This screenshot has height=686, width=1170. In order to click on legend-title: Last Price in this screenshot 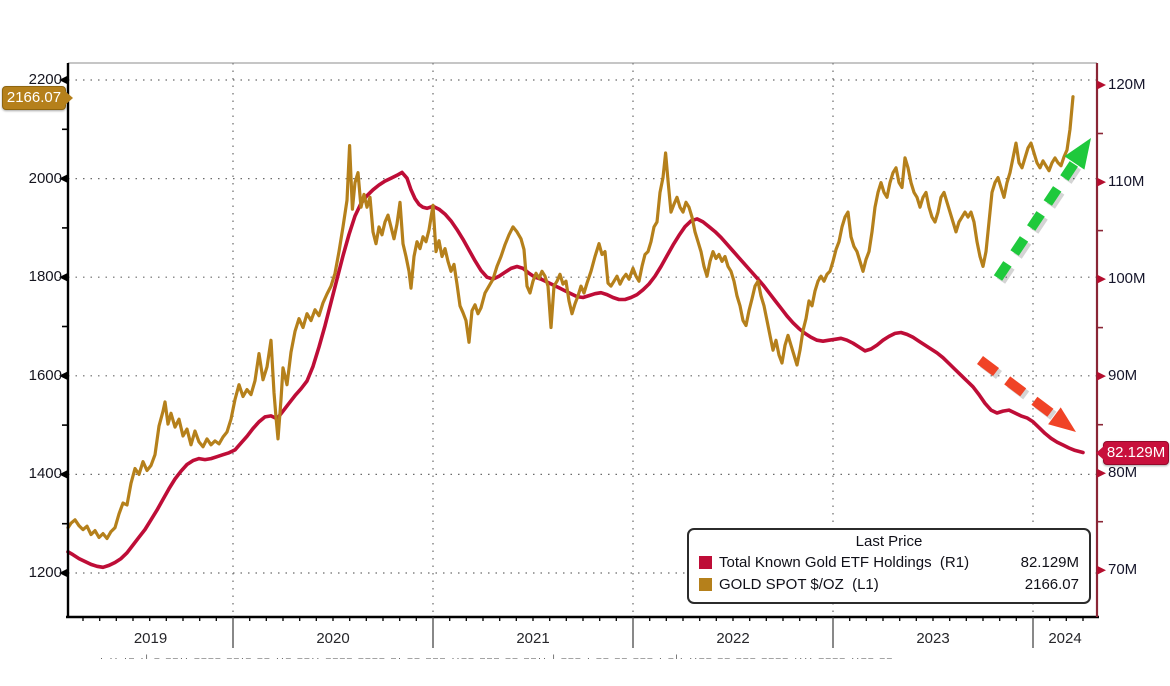, I will do `click(889, 541)`.